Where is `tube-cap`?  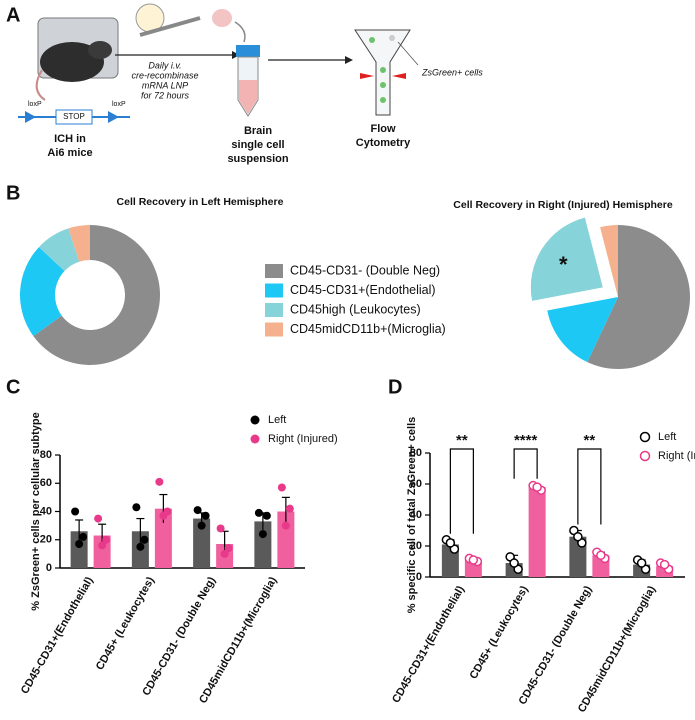 tube-cap is located at coordinates (248, 51).